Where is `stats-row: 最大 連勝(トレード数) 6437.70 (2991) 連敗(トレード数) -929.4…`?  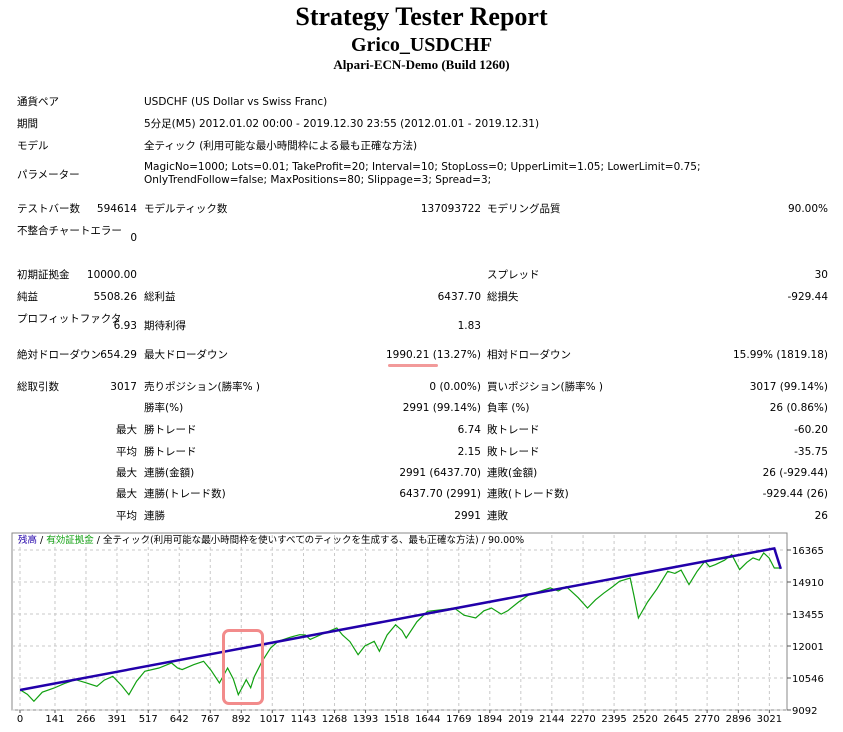 stats-row: 最大 連勝(トレード数) 6437.70 (2991) 連敗(トレード数) -929.4… is located at coordinates (421, 494).